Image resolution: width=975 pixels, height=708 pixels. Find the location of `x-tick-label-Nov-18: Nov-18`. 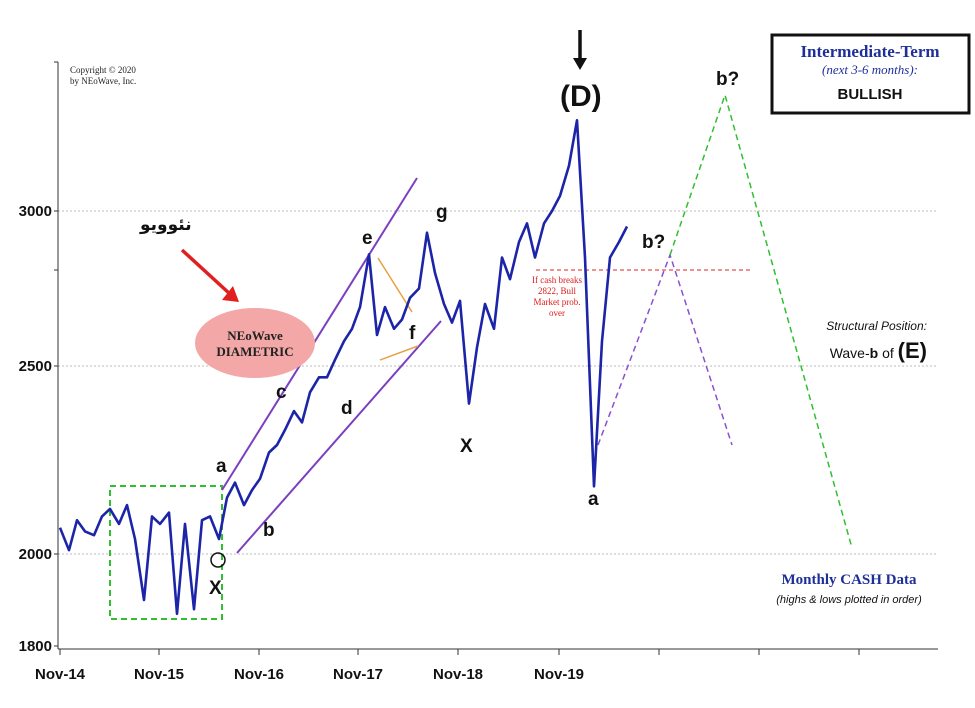

x-tick-label-Nov-18: Nov-18 is located at coordinates (458, 674).